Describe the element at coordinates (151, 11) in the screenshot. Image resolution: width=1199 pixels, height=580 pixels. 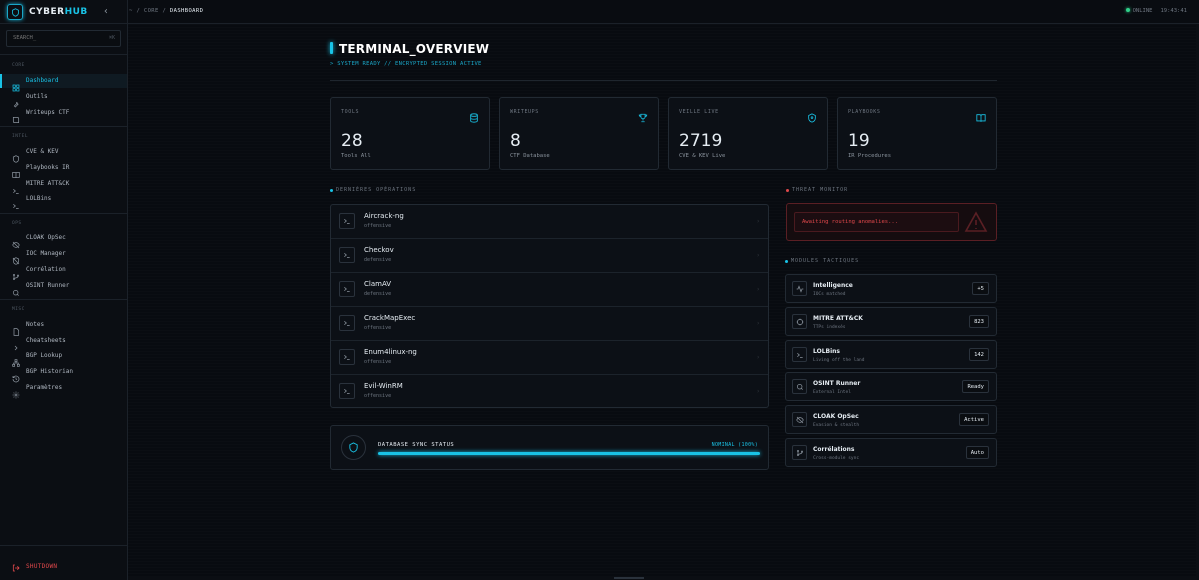
I see `breadcrumb-section: CORE` at that location.